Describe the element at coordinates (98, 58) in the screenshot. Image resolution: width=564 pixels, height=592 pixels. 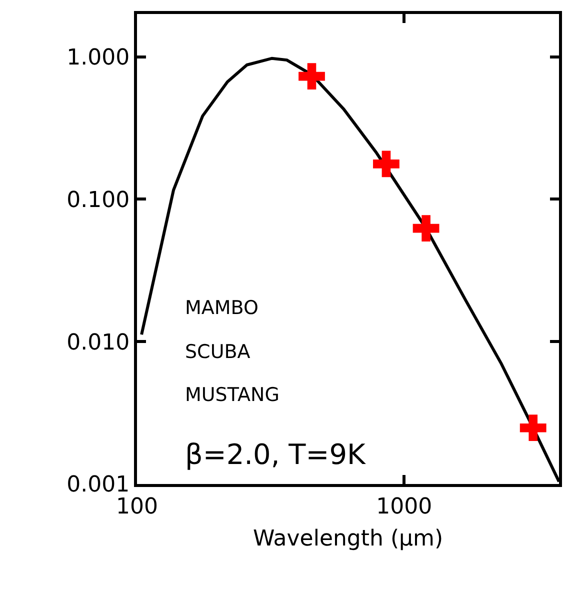
I see `y-tick-label: 1.000` at that location.